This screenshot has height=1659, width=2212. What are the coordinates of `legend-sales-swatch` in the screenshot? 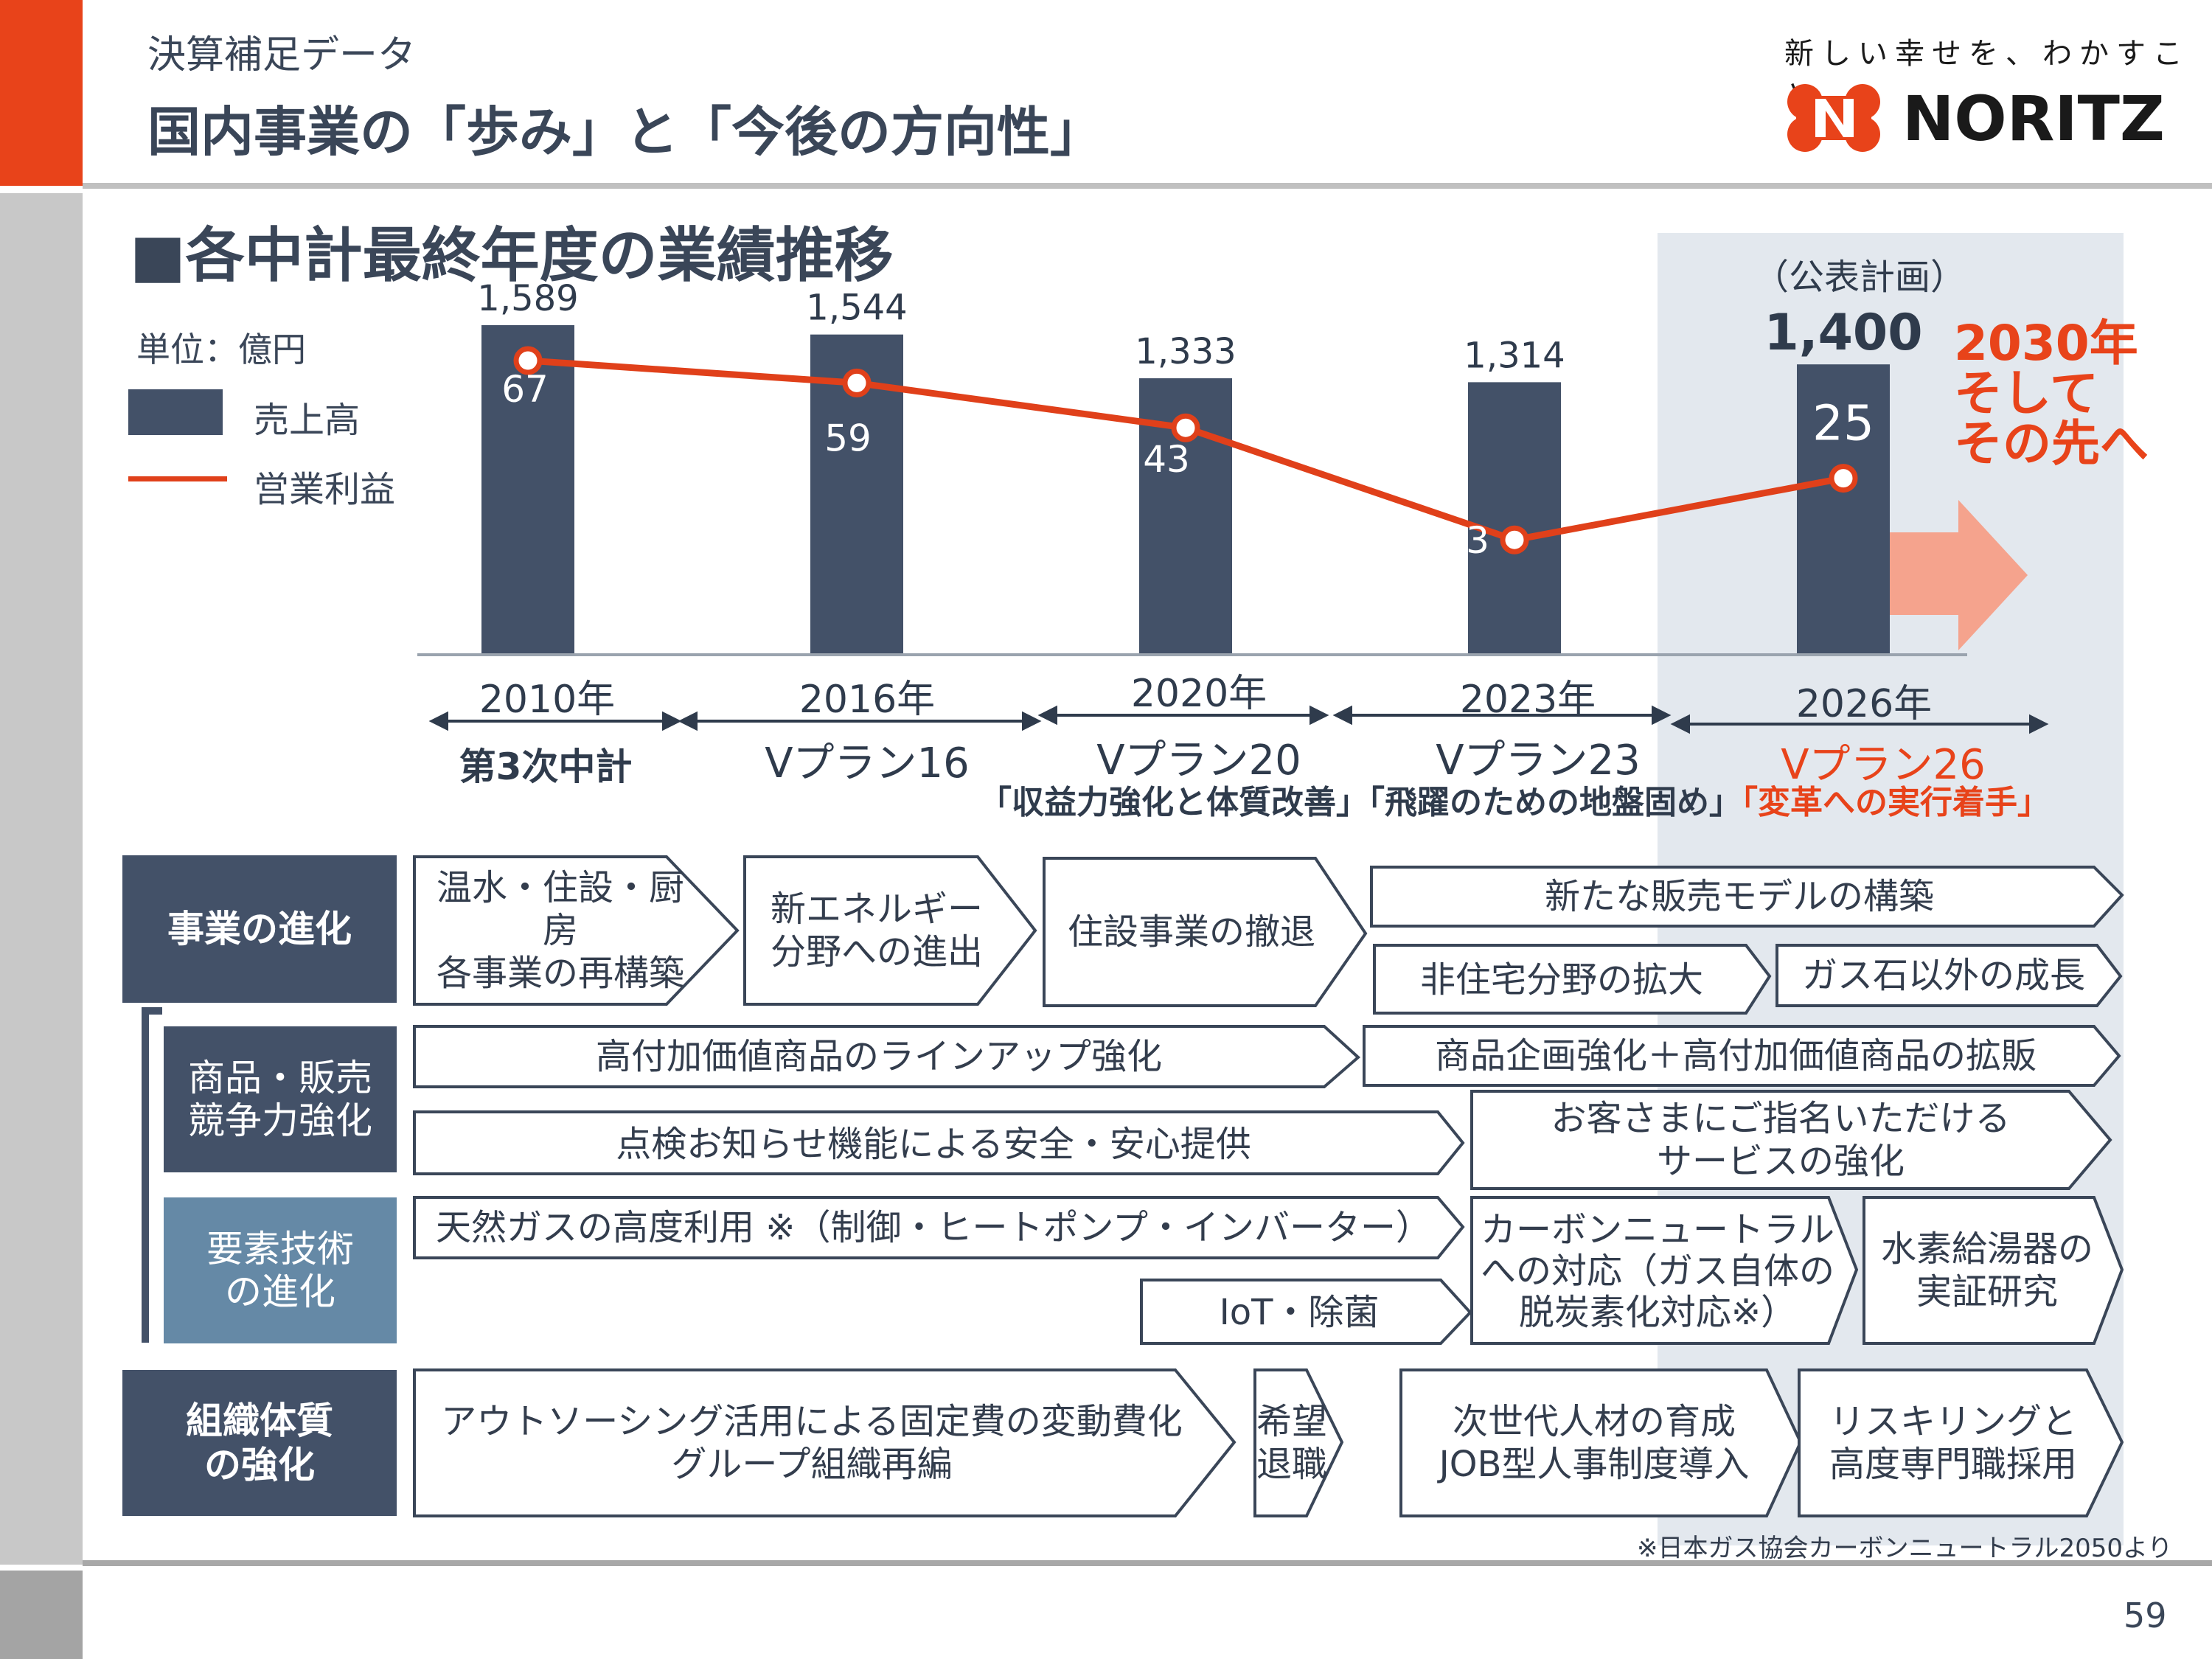 It's located at (175, 412).